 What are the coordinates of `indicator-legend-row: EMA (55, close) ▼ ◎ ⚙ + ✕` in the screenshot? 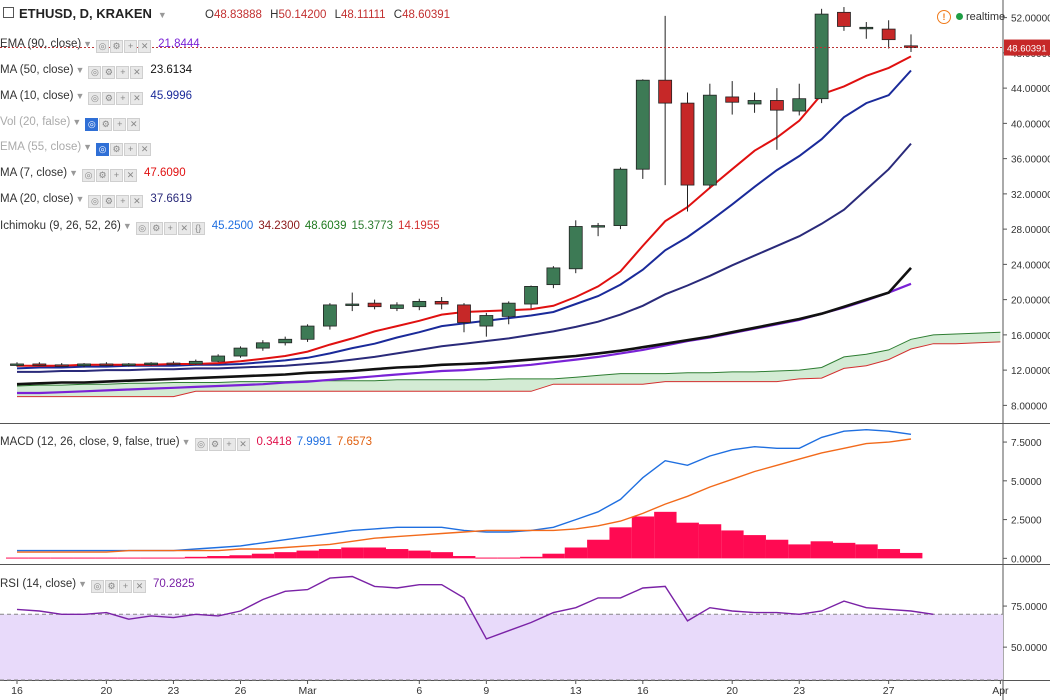 It's located at (79, 147).